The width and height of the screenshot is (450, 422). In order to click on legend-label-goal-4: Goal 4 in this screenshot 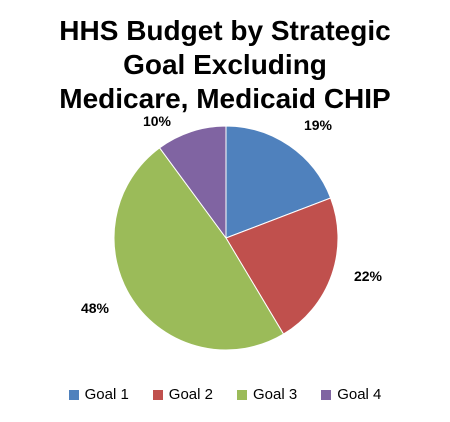, I will do `click(359, 394)`.